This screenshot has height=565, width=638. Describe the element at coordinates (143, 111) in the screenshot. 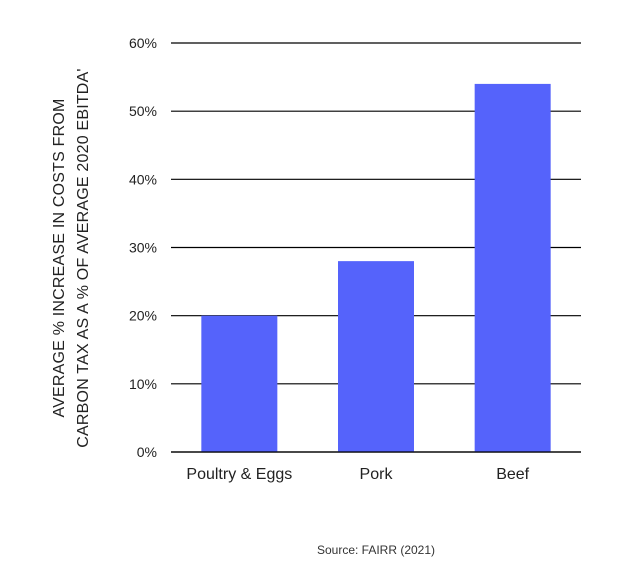

I see `y-tick-label-50: 50%` at that location.